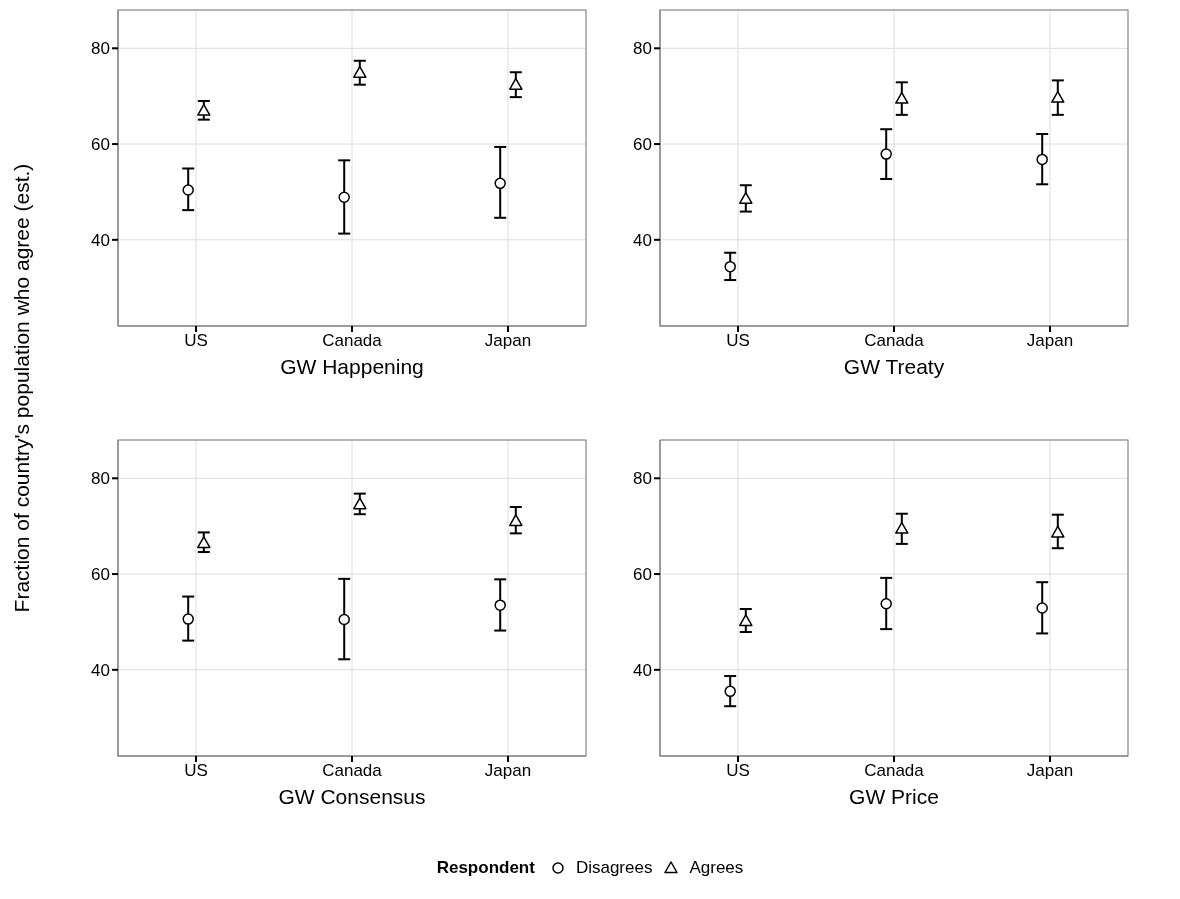 The height and width of the screenshot is (899, 1180). I want to click on legend-label: Agrees, so click(716, 868).